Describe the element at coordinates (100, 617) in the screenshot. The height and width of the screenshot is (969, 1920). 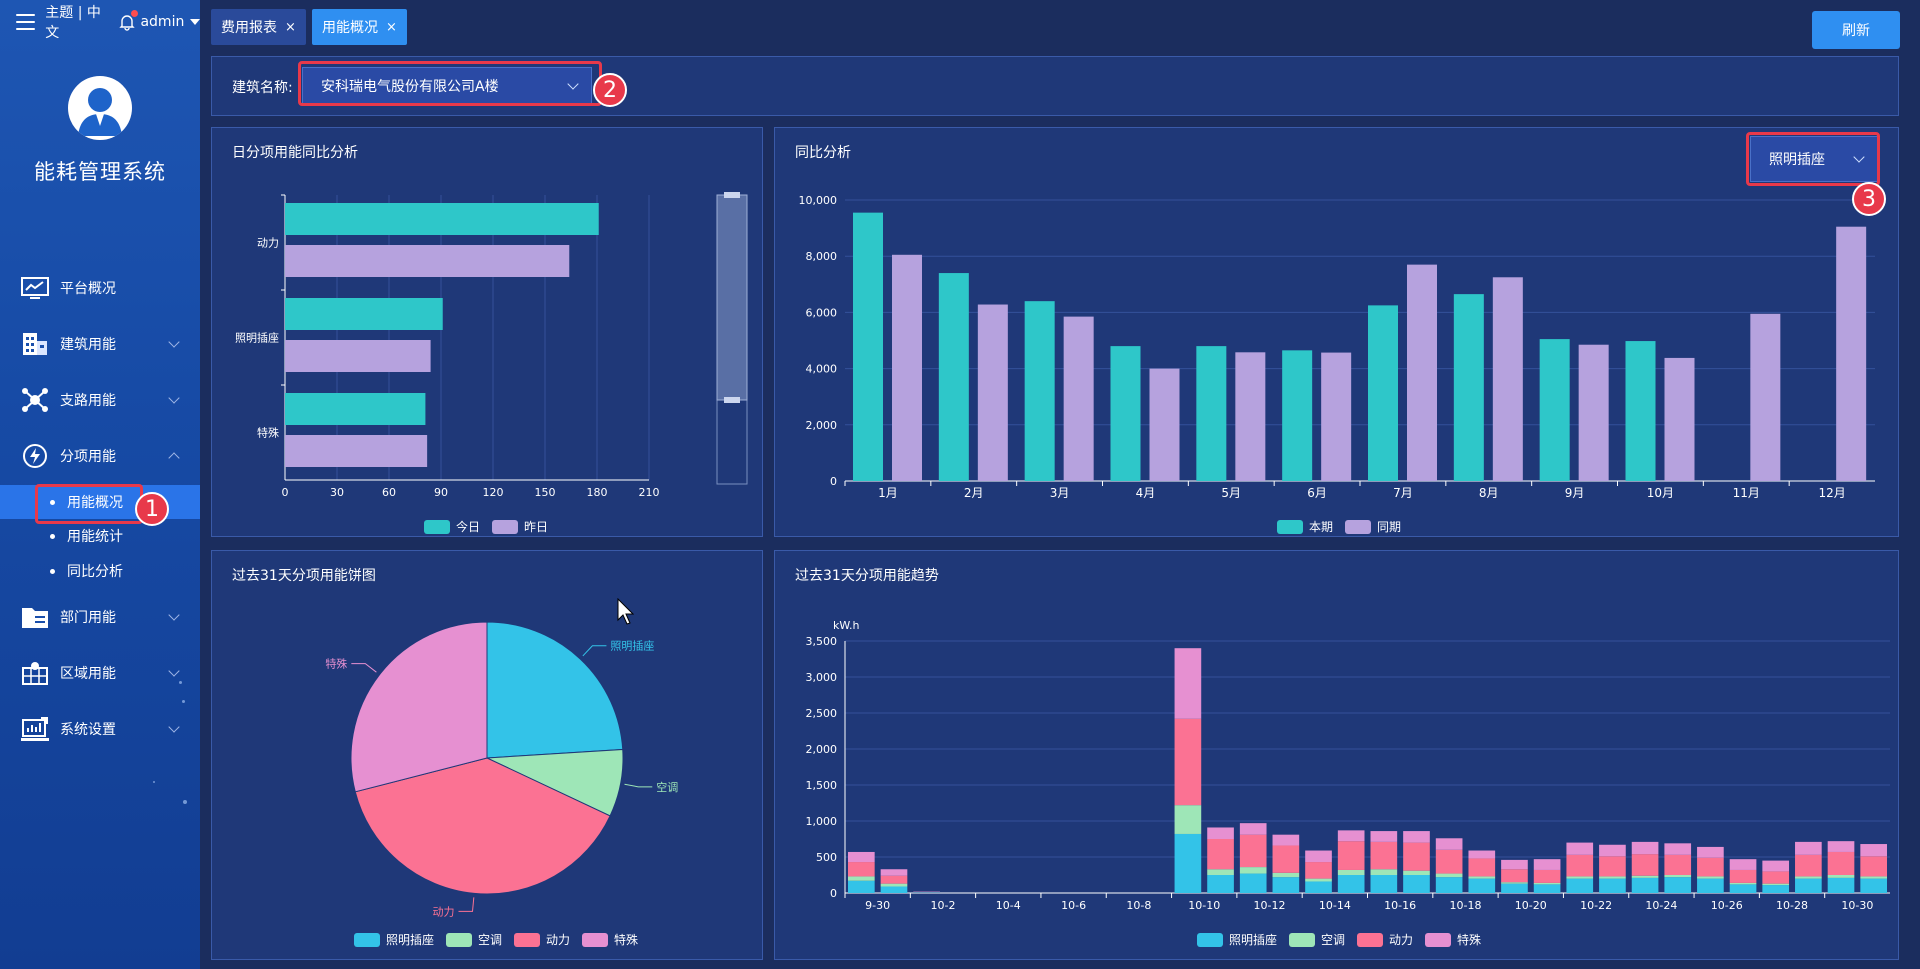
I see `menu-department-energy: 部门用能` at that location.